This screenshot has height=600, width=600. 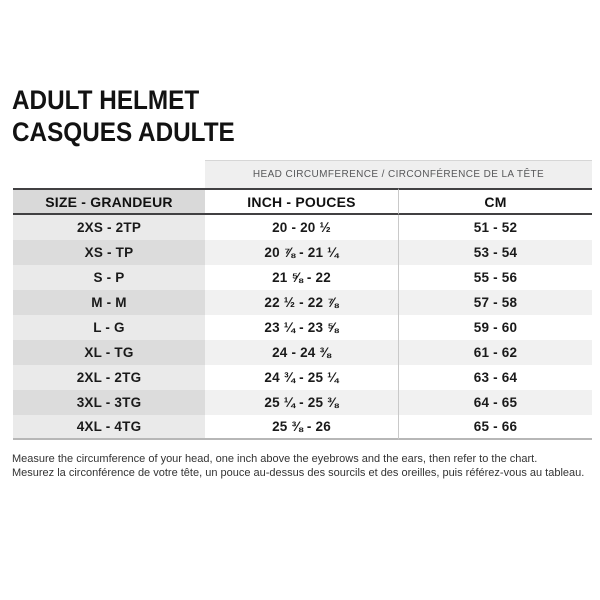 I want to click on column-header-cm: CM, so click(x=495, y=201).